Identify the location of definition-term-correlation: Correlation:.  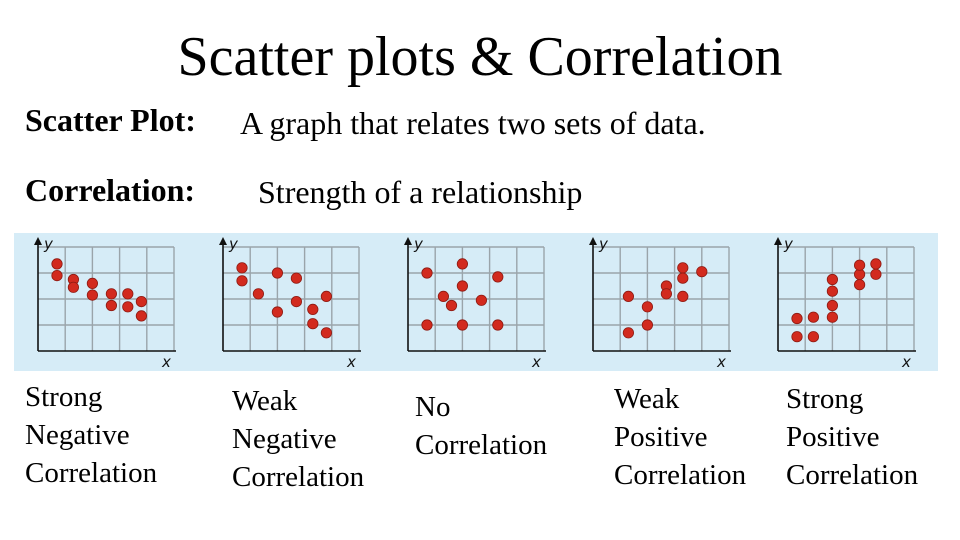
(110, 190).